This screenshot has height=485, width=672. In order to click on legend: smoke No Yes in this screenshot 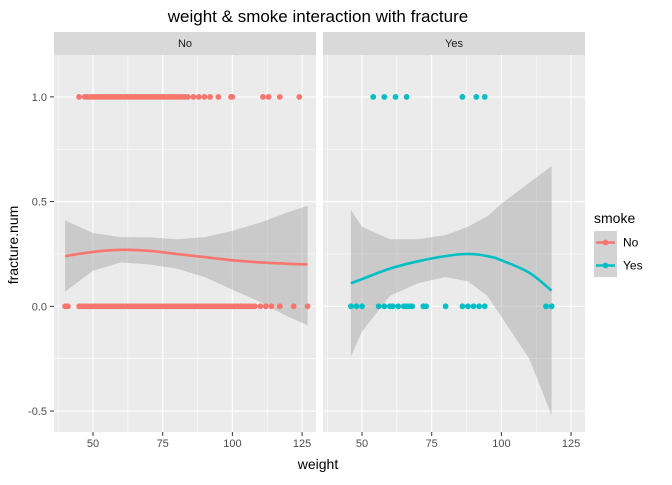, I will do `click(618, 243)`.